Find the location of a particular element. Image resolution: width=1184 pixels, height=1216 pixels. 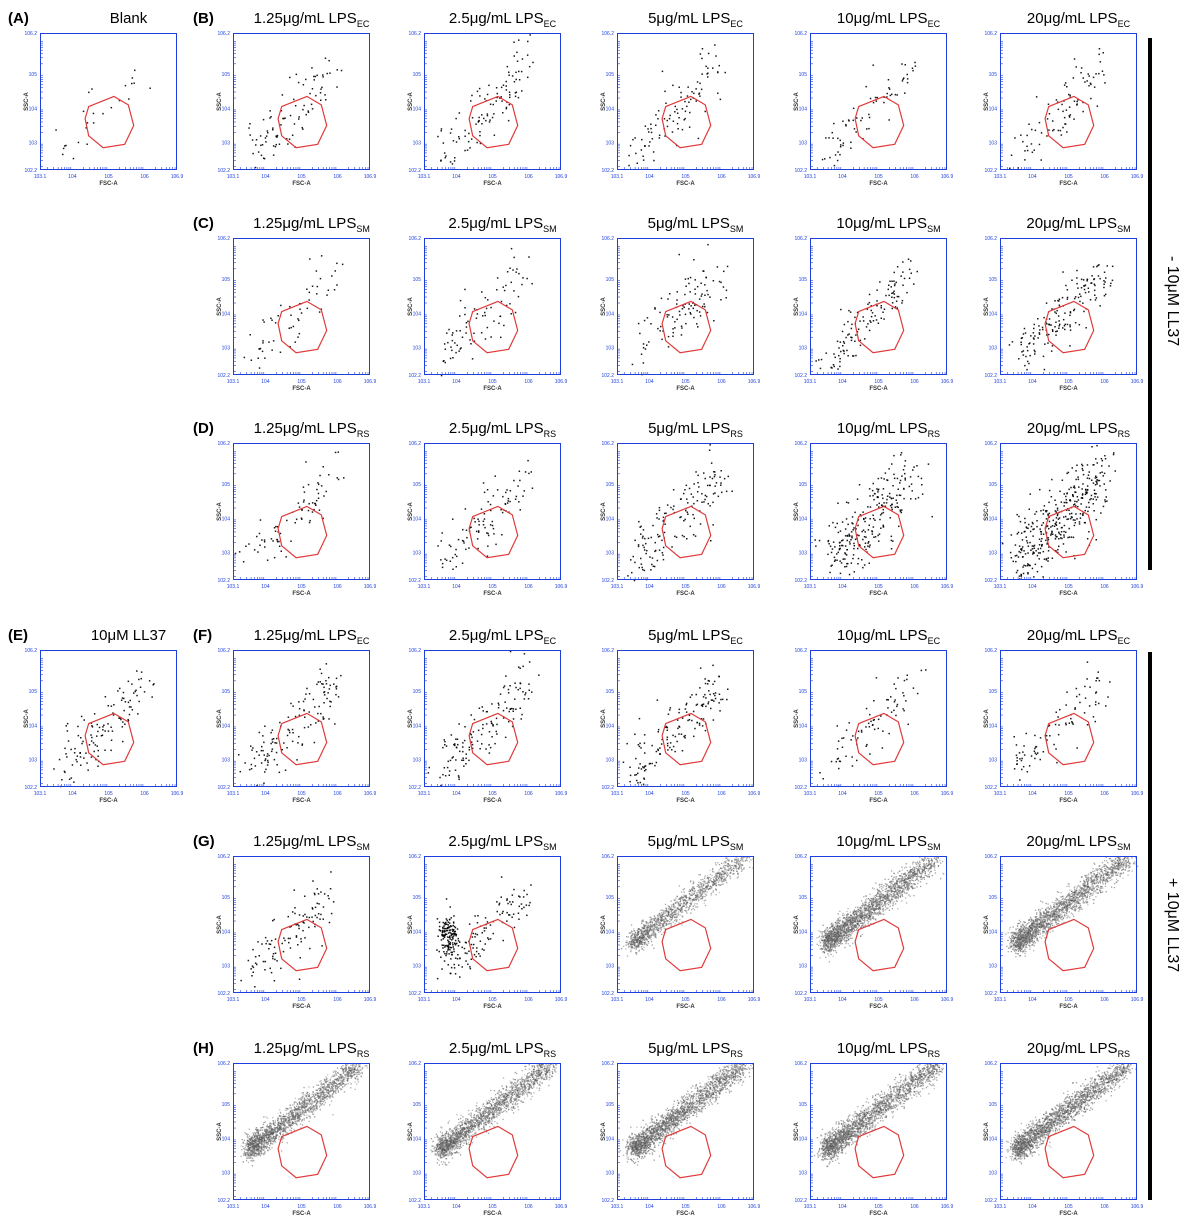

y-tick-label: 103 is located at coordinates (993, 144).